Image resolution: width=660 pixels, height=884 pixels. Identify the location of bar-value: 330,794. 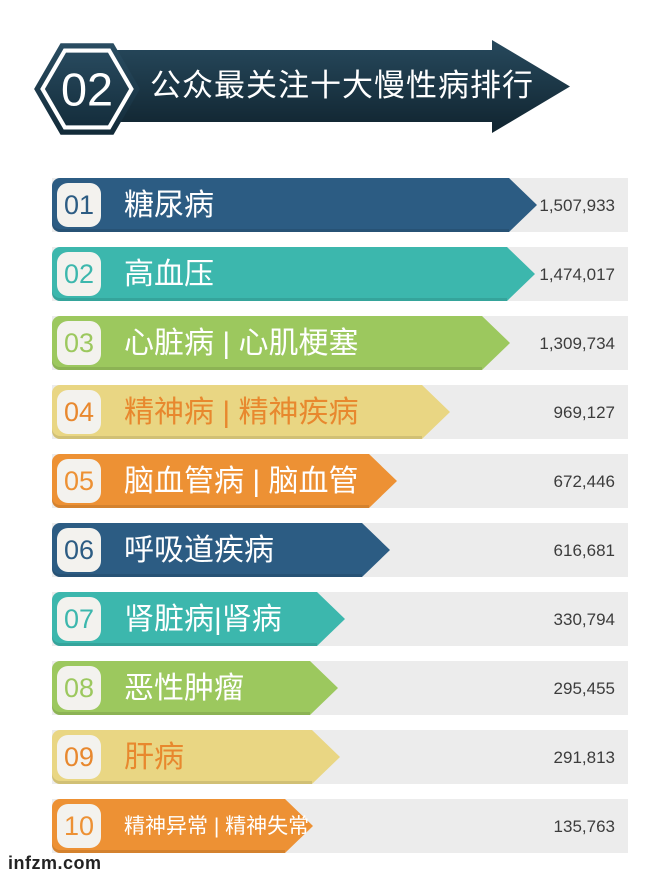
(584, 619).